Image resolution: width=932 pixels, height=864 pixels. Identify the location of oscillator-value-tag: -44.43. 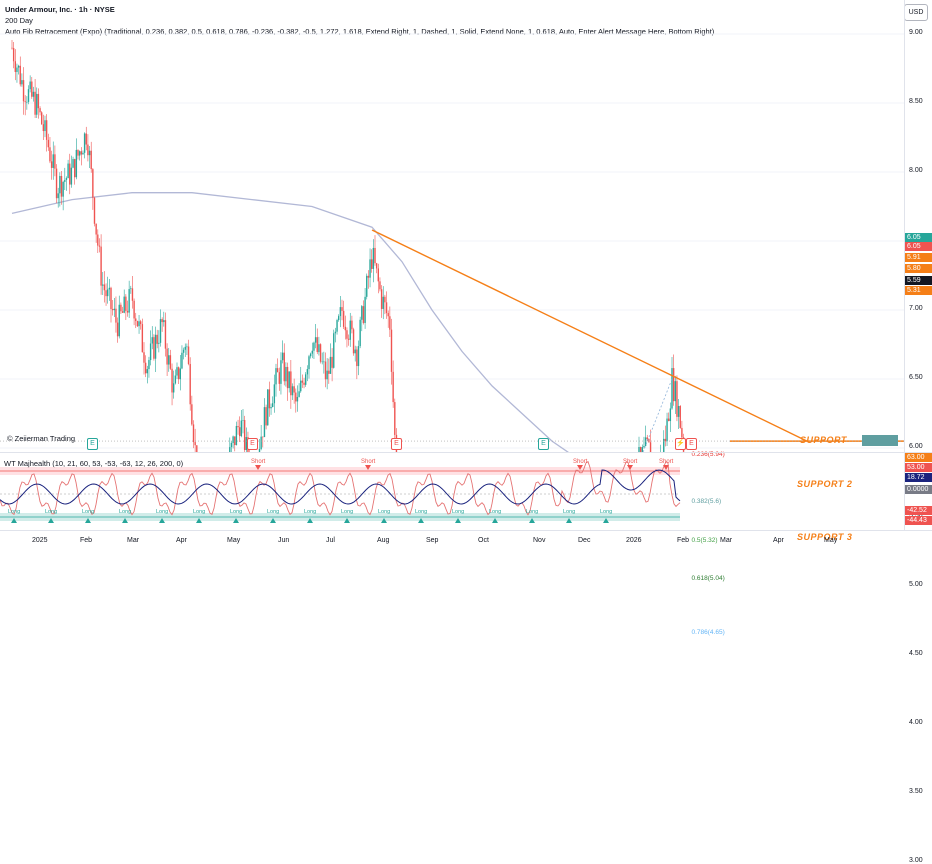
(918, 520).